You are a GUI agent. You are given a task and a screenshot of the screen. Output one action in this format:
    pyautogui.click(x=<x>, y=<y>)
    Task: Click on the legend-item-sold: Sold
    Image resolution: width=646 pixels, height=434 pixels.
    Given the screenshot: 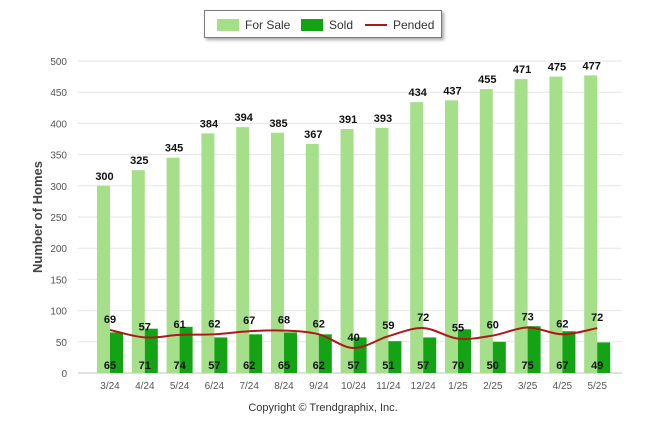 What is the action you would take?
    pyautogui.click(x=327, y=25)
    